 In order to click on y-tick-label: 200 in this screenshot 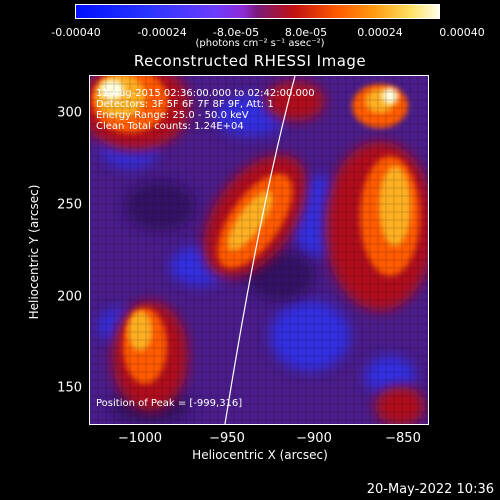, I will do `click(69, 297)`.